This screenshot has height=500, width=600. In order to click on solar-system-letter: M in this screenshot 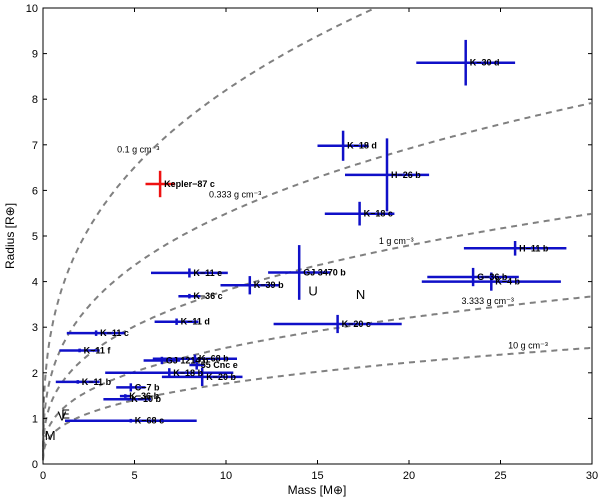, I will do `click(50, 435)`.